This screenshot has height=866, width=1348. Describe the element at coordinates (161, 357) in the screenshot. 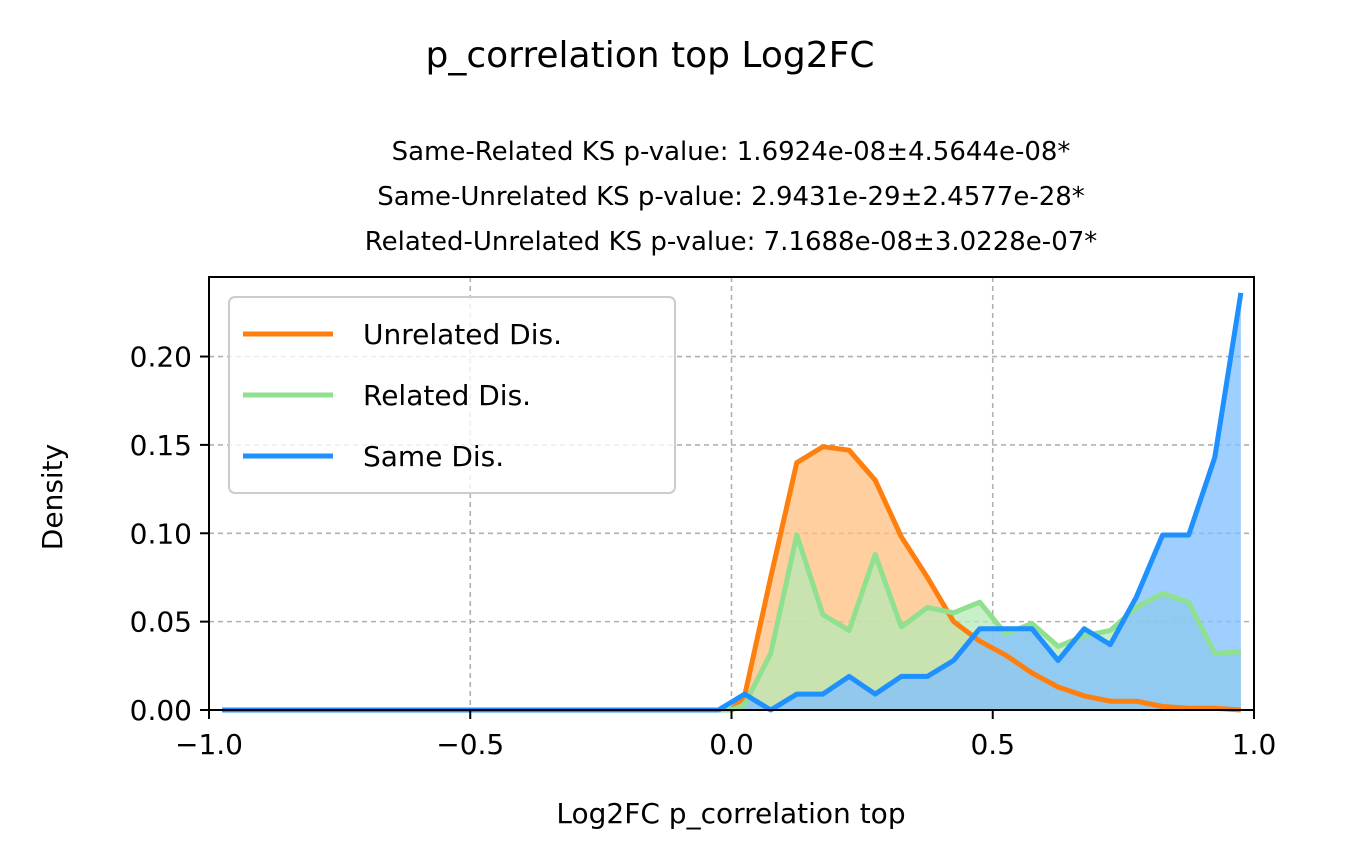

I see `y-tick-label: 0.20` at that location.